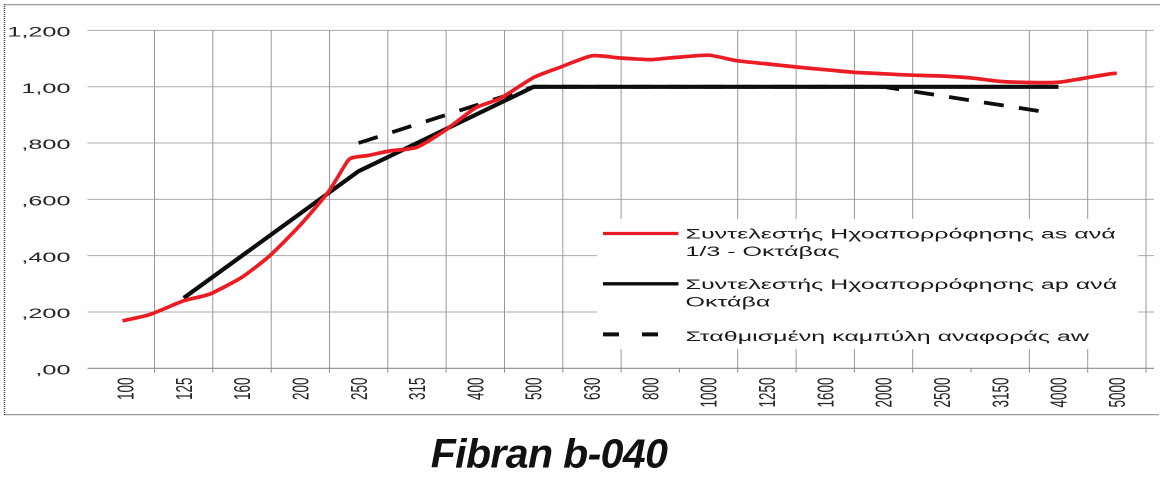 This screenshot has width=1164, height=483. I want to click on svg-text: 100, so click(126, 389).